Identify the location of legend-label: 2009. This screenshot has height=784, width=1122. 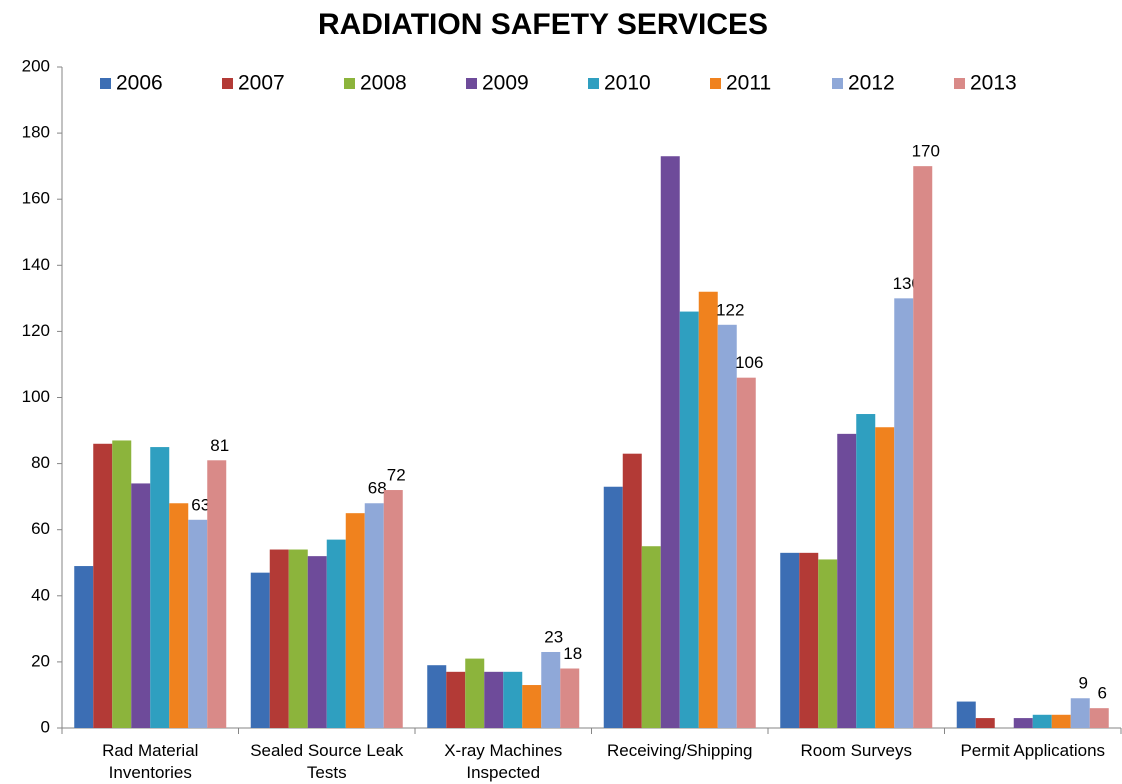
(505, 83).